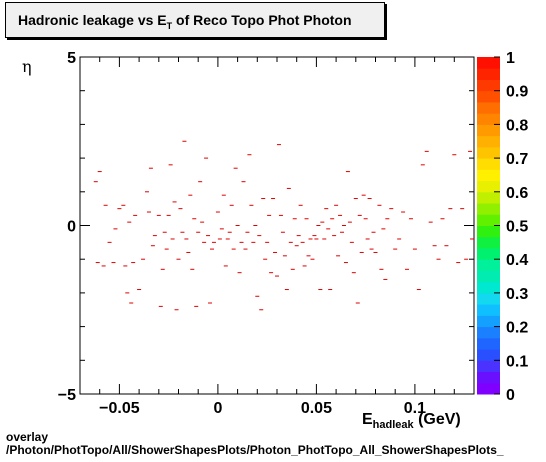 This screenshot has height=462, width=546. What do you see at coordinates (437, 419) in the screenshot?
I see `x-axis-label-unit: (GeV)` at bounding box center [437, 419].